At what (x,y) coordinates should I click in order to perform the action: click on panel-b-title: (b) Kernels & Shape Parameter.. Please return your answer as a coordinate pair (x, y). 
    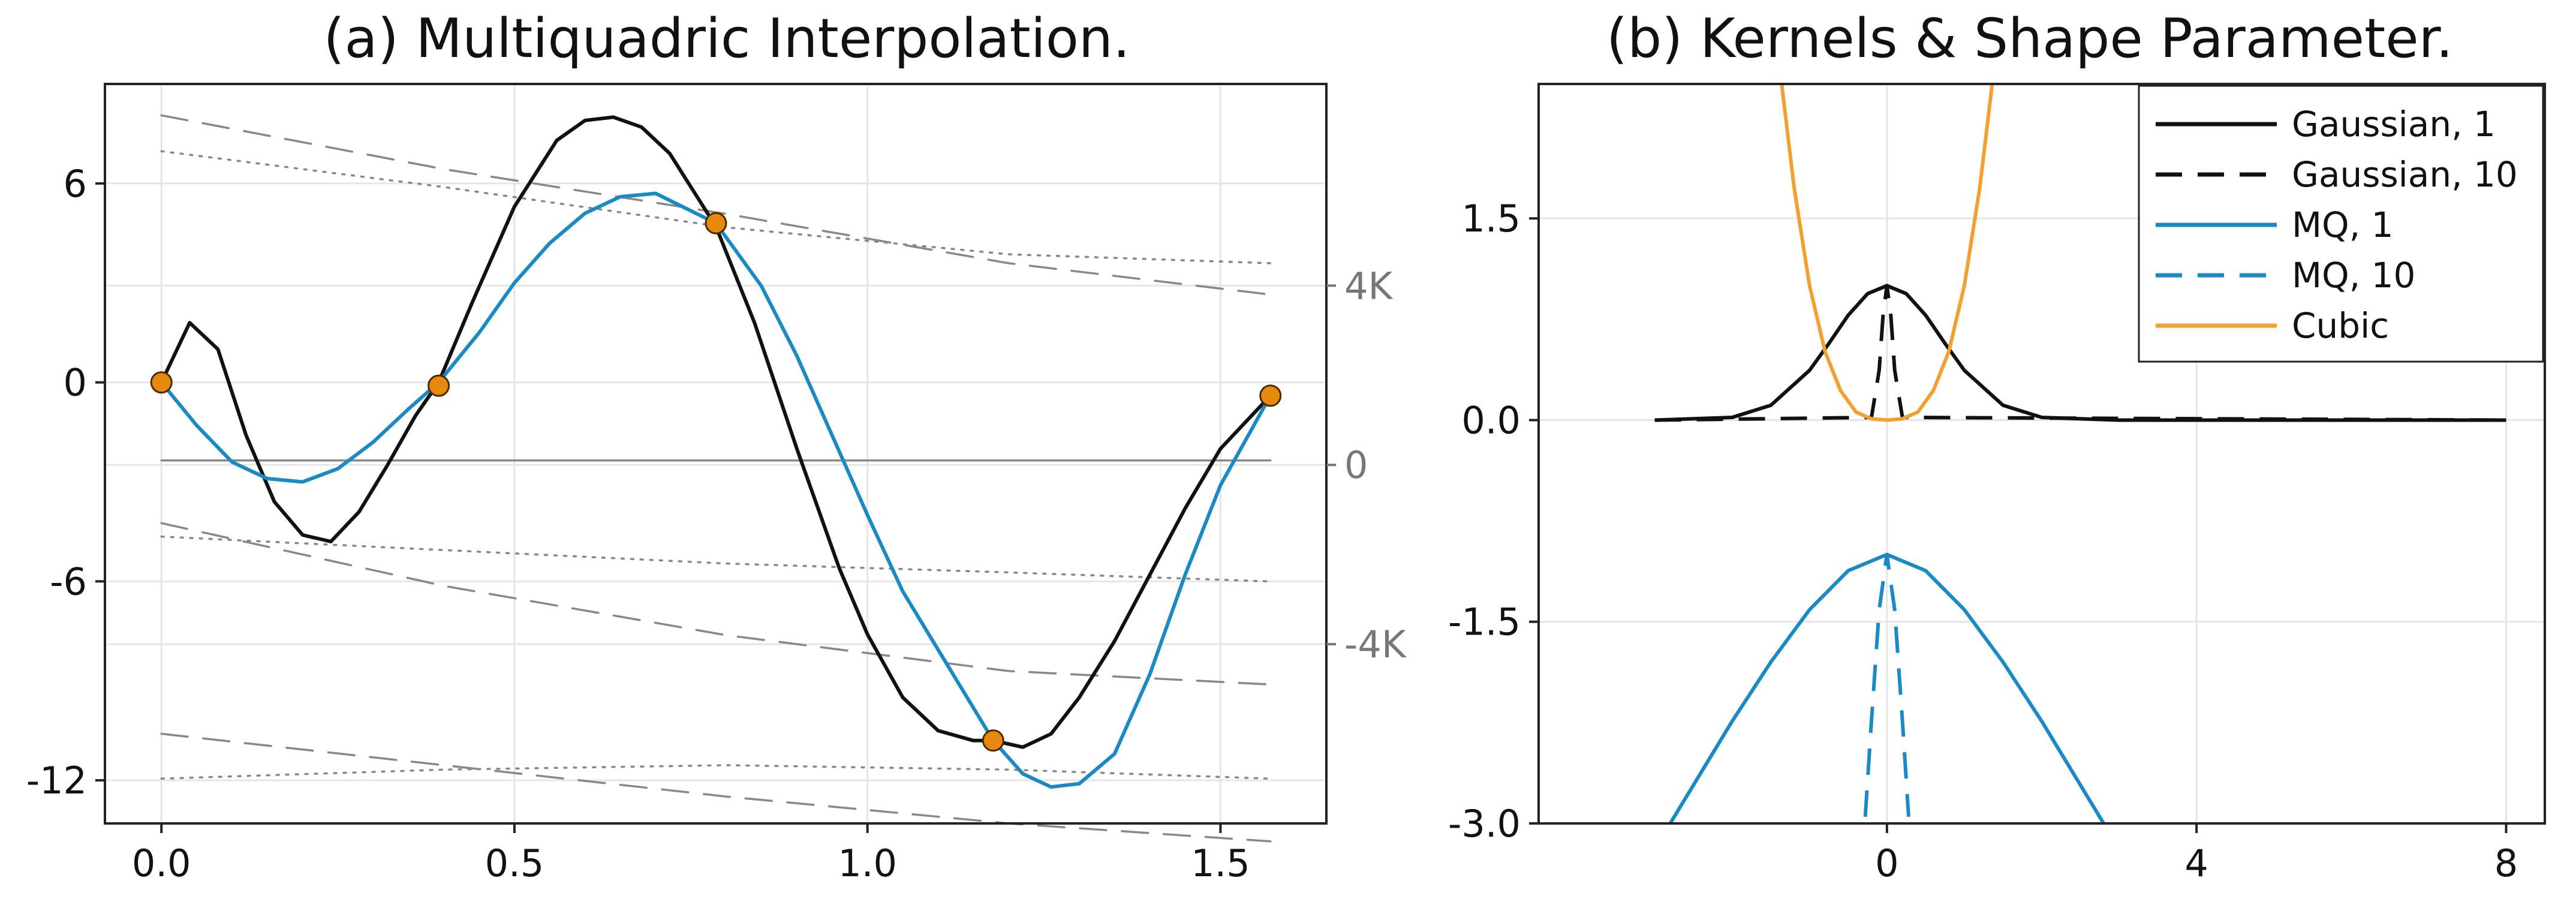
    Looking at the image, I should click on (2030, 38).